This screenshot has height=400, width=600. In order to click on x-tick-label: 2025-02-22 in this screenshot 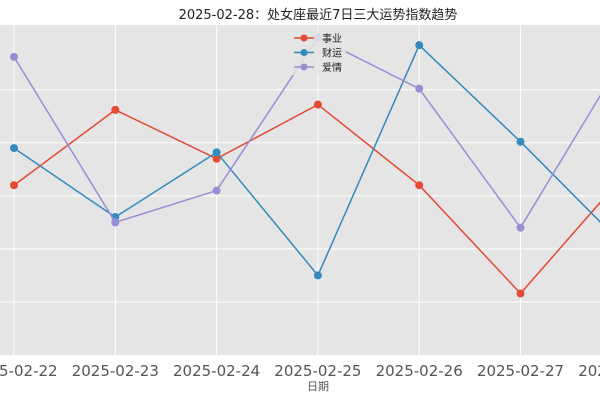, I will do `click(29, 371)`.